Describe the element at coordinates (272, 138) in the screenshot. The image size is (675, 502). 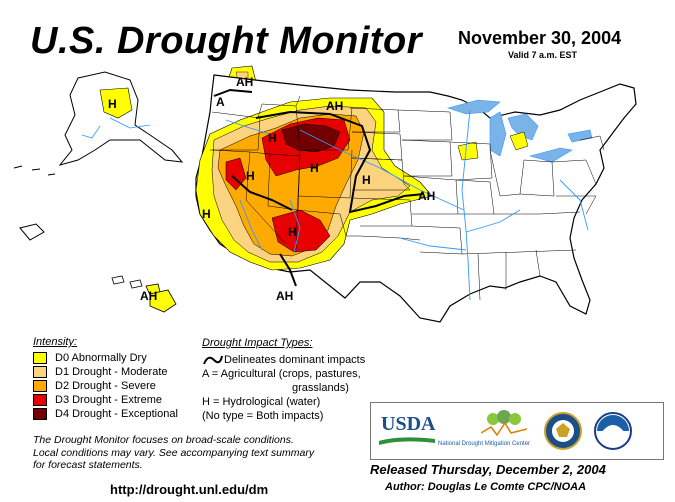
I see `label-h-idaho: H` at that location.